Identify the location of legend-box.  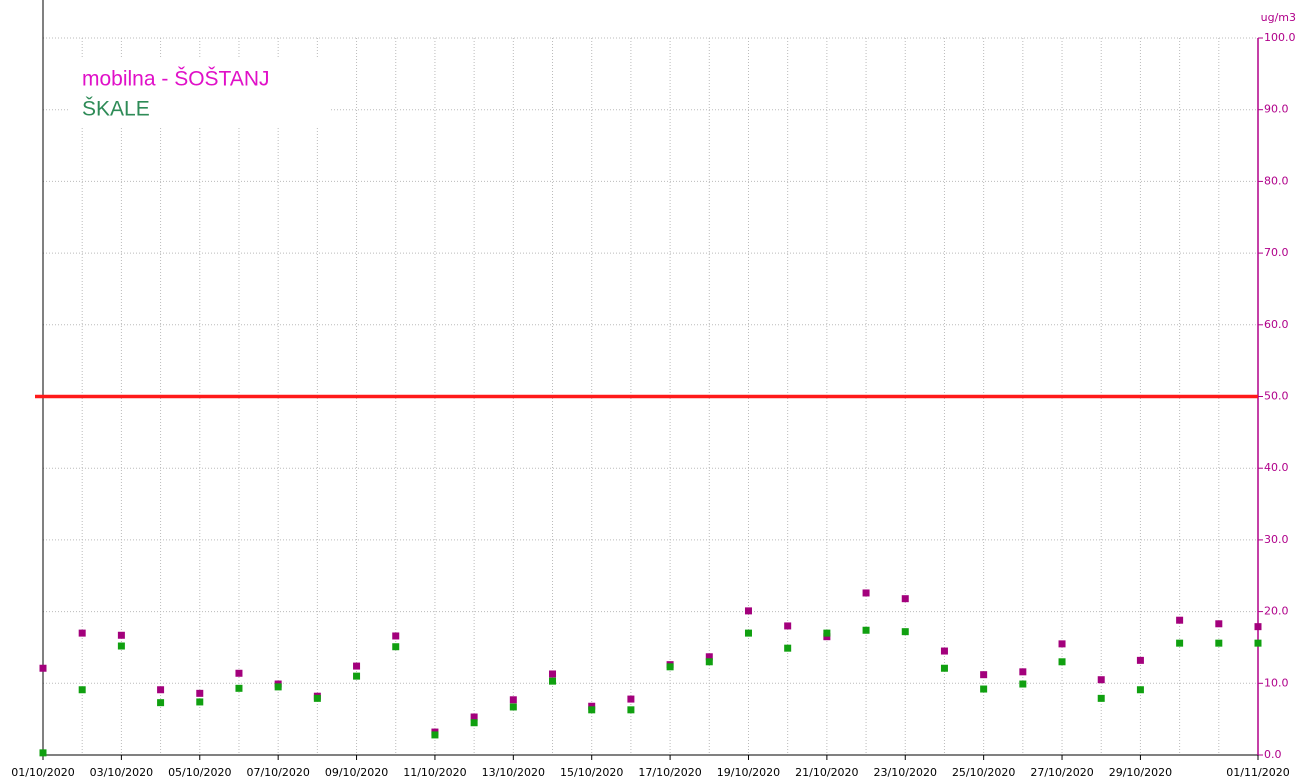
(200, 93).